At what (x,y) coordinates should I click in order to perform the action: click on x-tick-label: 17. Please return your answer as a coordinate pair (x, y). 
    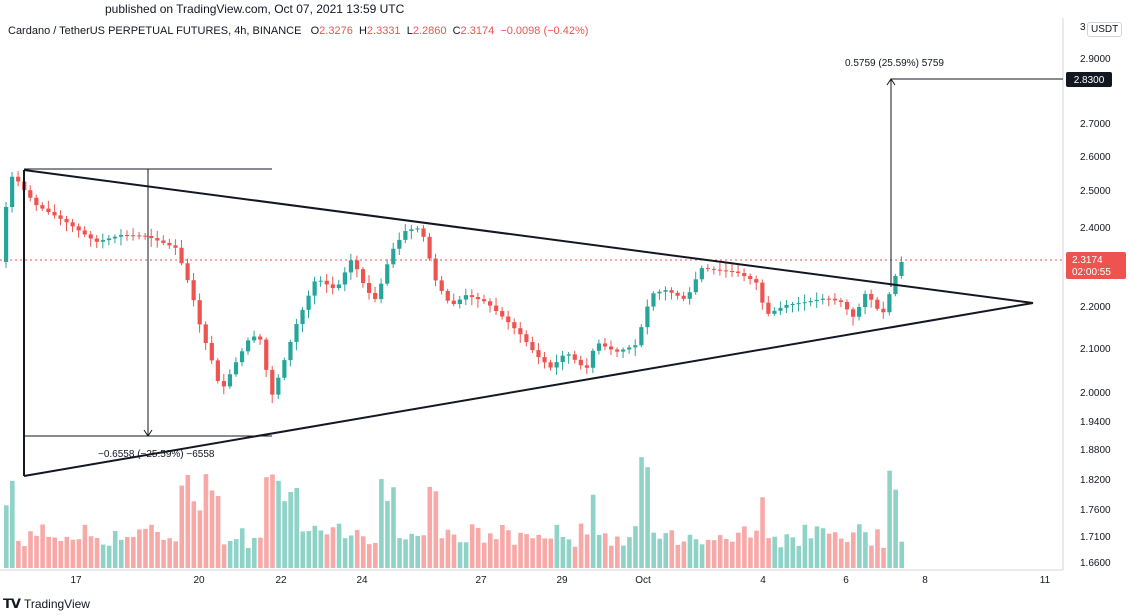
    Looking at the image, I should click on (76, 580).